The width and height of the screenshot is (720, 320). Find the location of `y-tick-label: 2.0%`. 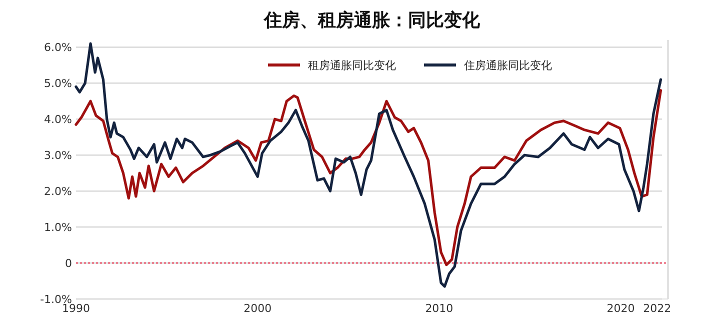

y-tick-label: 2.0% is located at coordinates (58, 191).